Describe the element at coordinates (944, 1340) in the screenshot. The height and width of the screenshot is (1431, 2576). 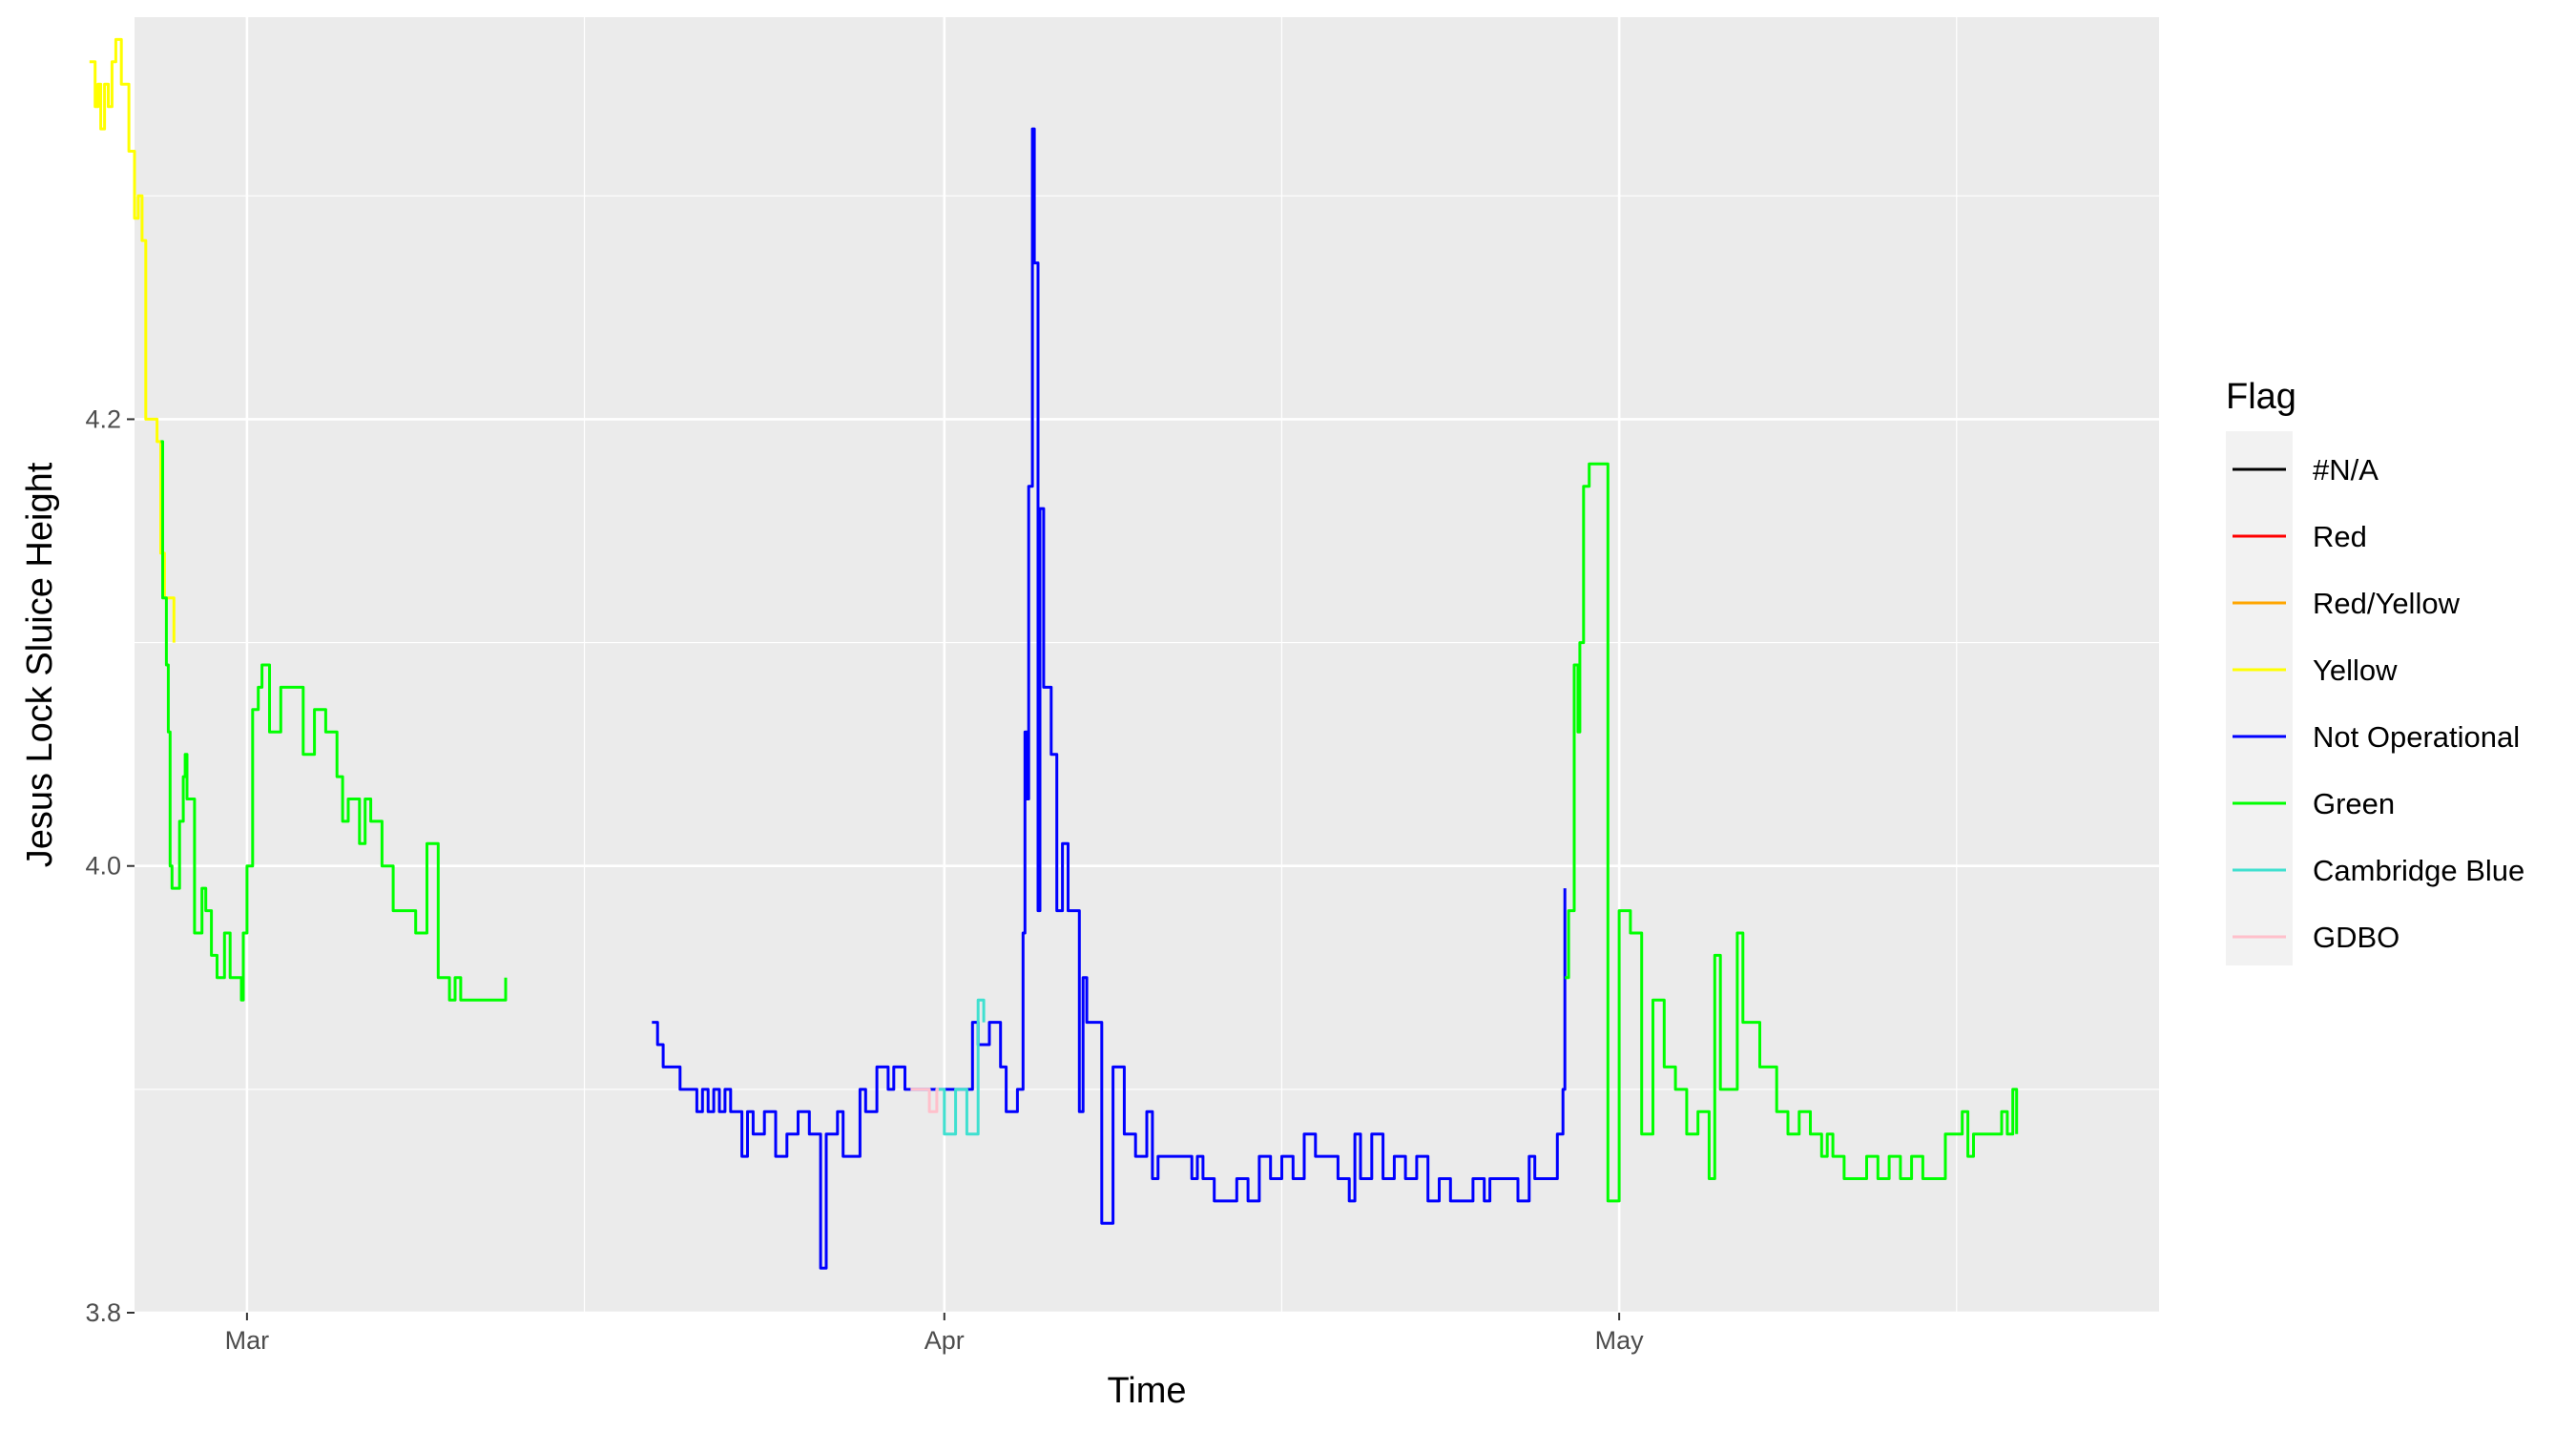
I see `x-tick-label: Apr` at that location.